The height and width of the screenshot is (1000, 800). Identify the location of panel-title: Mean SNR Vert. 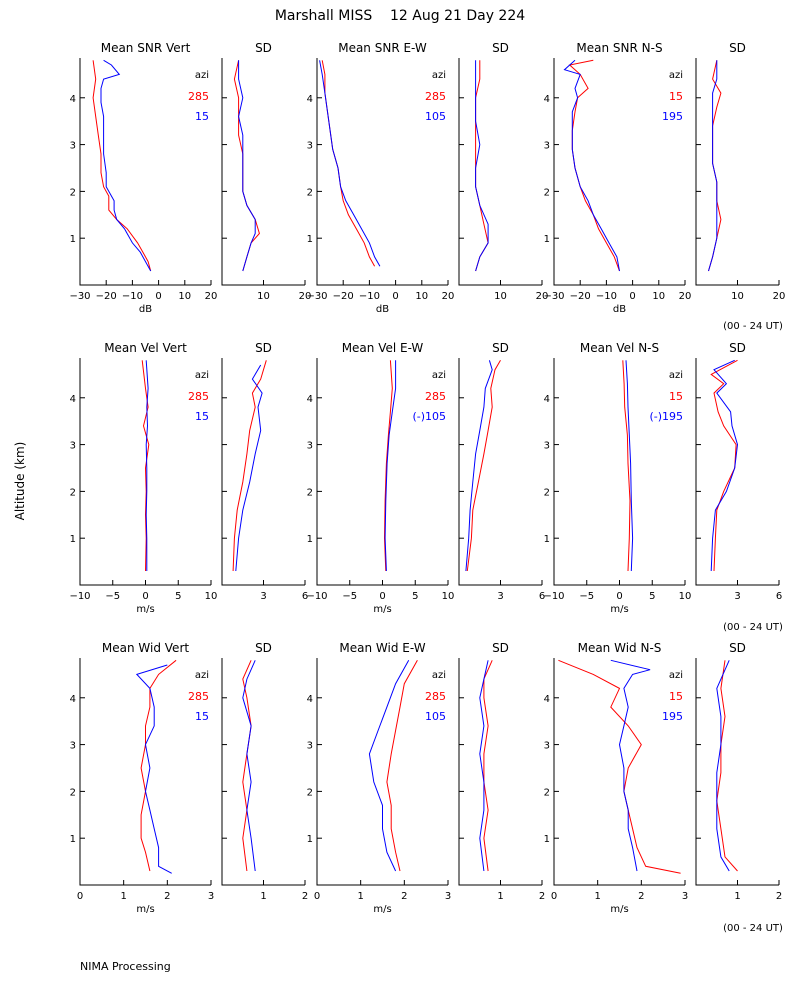
(146, 48).